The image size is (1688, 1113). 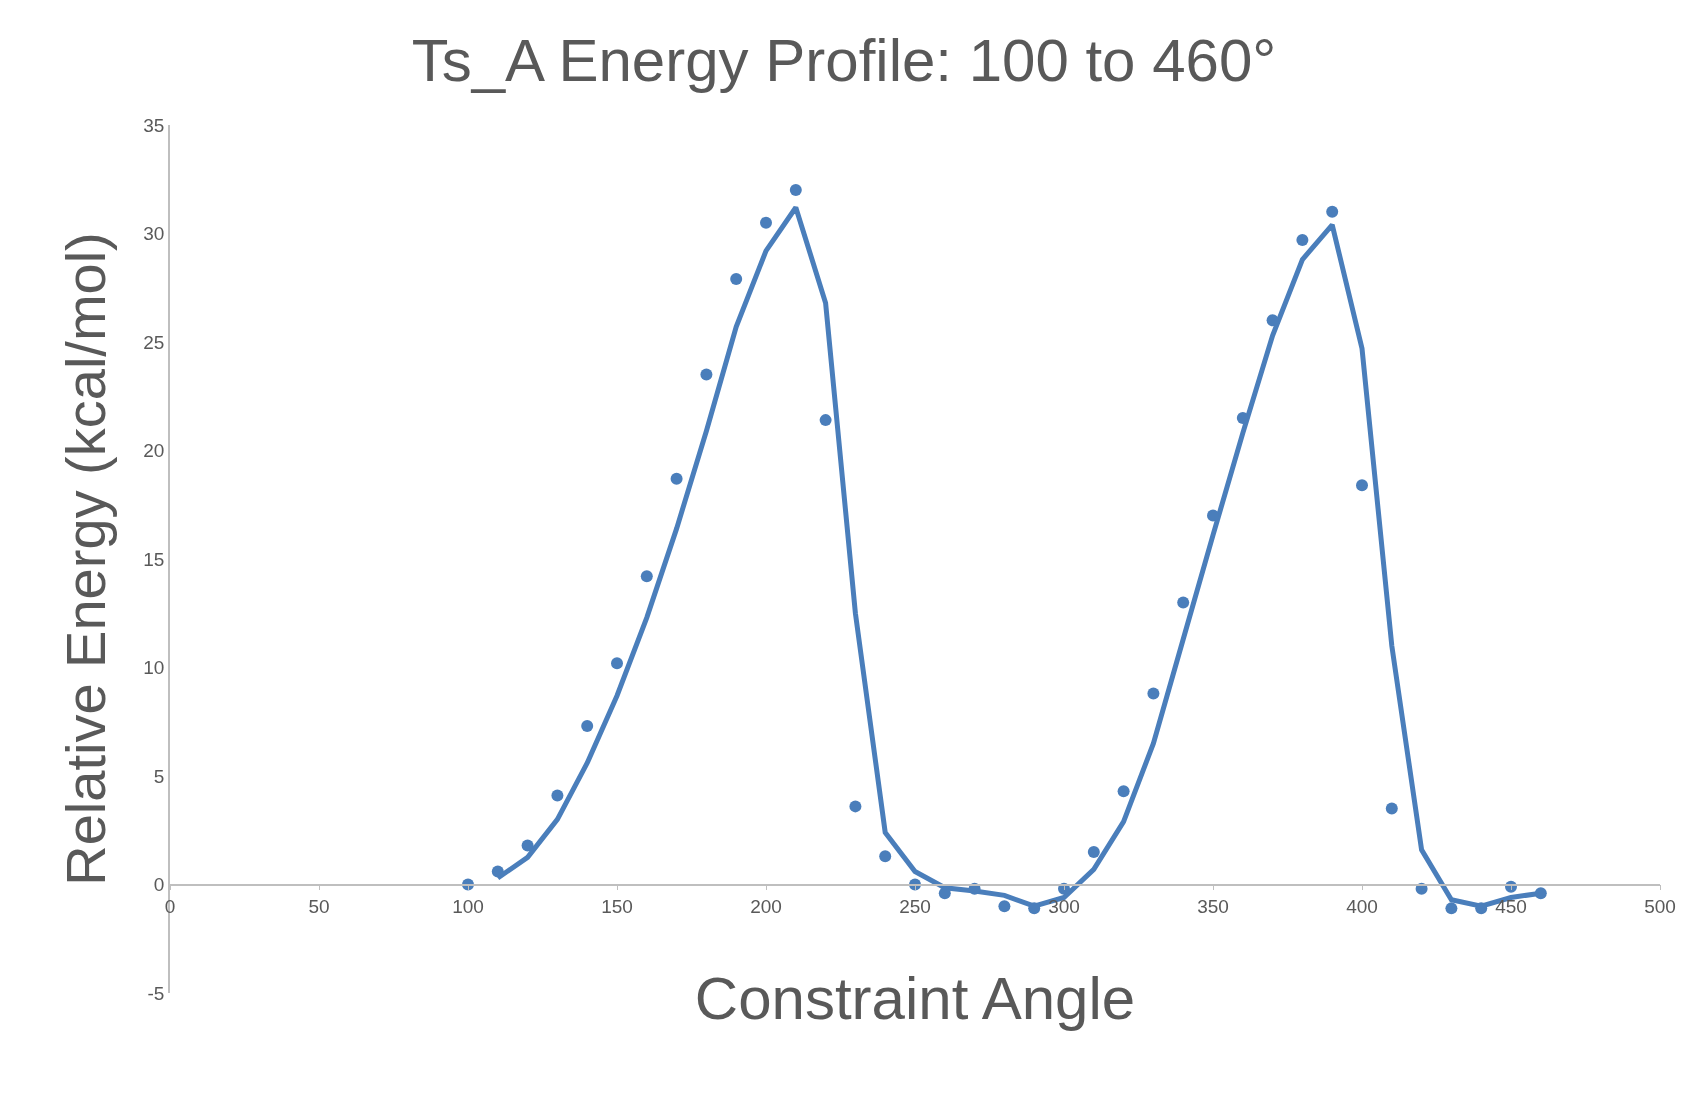 I want to click on y-axis-title: Relative Energy (kcal/mol), so click(x=85, y=559).